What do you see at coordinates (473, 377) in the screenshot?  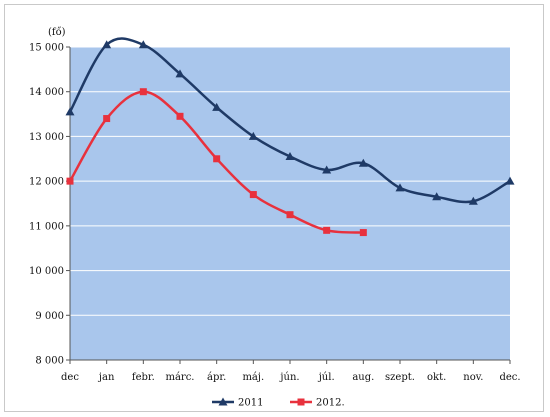 I see `x-tick-label: nov.` at bounding box center [473, 377].